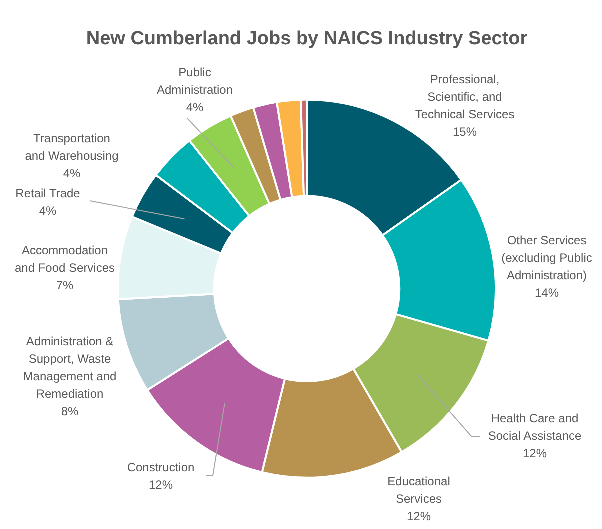  What do you see at coordinates (72, 147) in the screenshot?
I see `slice-label: Transportation and Warehousing` at bounding box center [72, 147].